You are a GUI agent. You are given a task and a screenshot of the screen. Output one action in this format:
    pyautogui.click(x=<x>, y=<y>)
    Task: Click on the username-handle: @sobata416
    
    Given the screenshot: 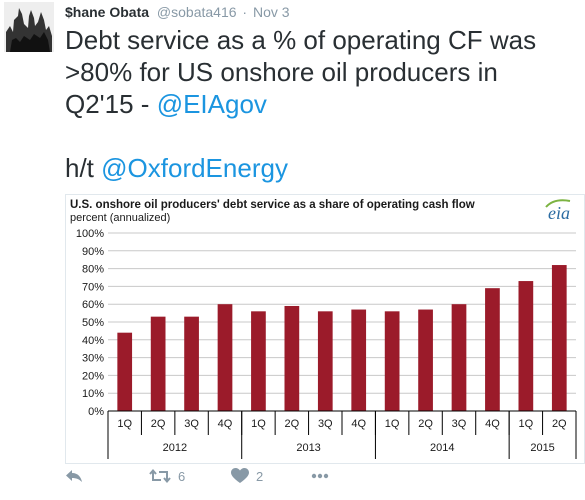 What is the action you would take?
    pyautogui.click(x=196, y=12)
    